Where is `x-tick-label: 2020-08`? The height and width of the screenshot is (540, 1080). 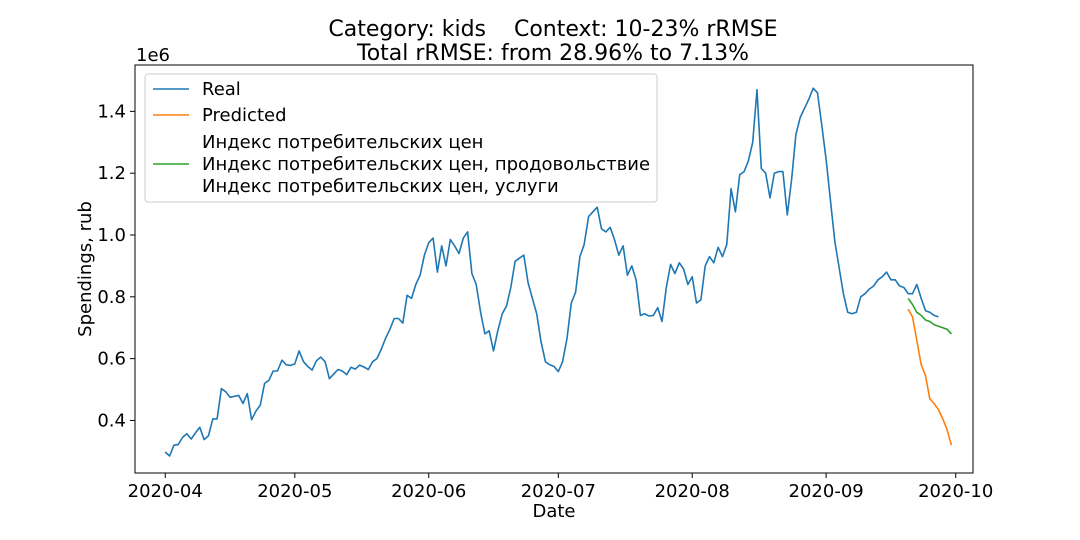
x-tick-label: 2020-08 is located at coordinates (692, 491).